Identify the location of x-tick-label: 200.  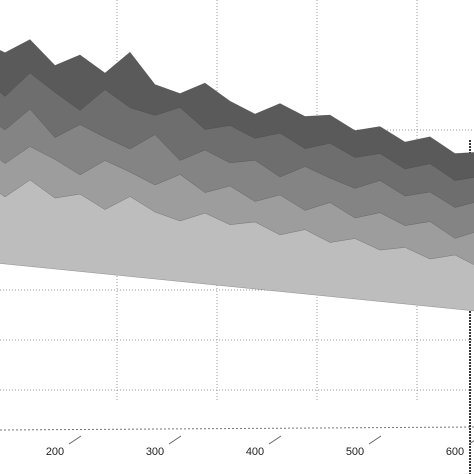
(55, 452).